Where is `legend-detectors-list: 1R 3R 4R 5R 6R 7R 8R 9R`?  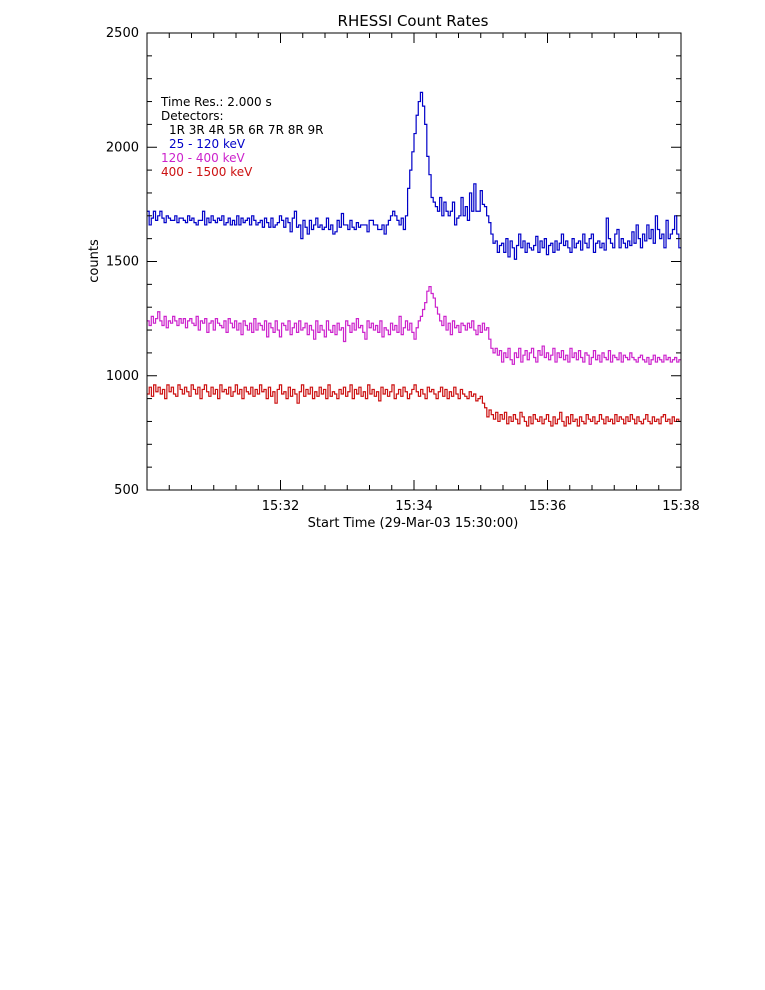
legend-detectors-list: 1R 3R 4R 5R 6R 7R 8R 9R is located at coordinates (246, 130).